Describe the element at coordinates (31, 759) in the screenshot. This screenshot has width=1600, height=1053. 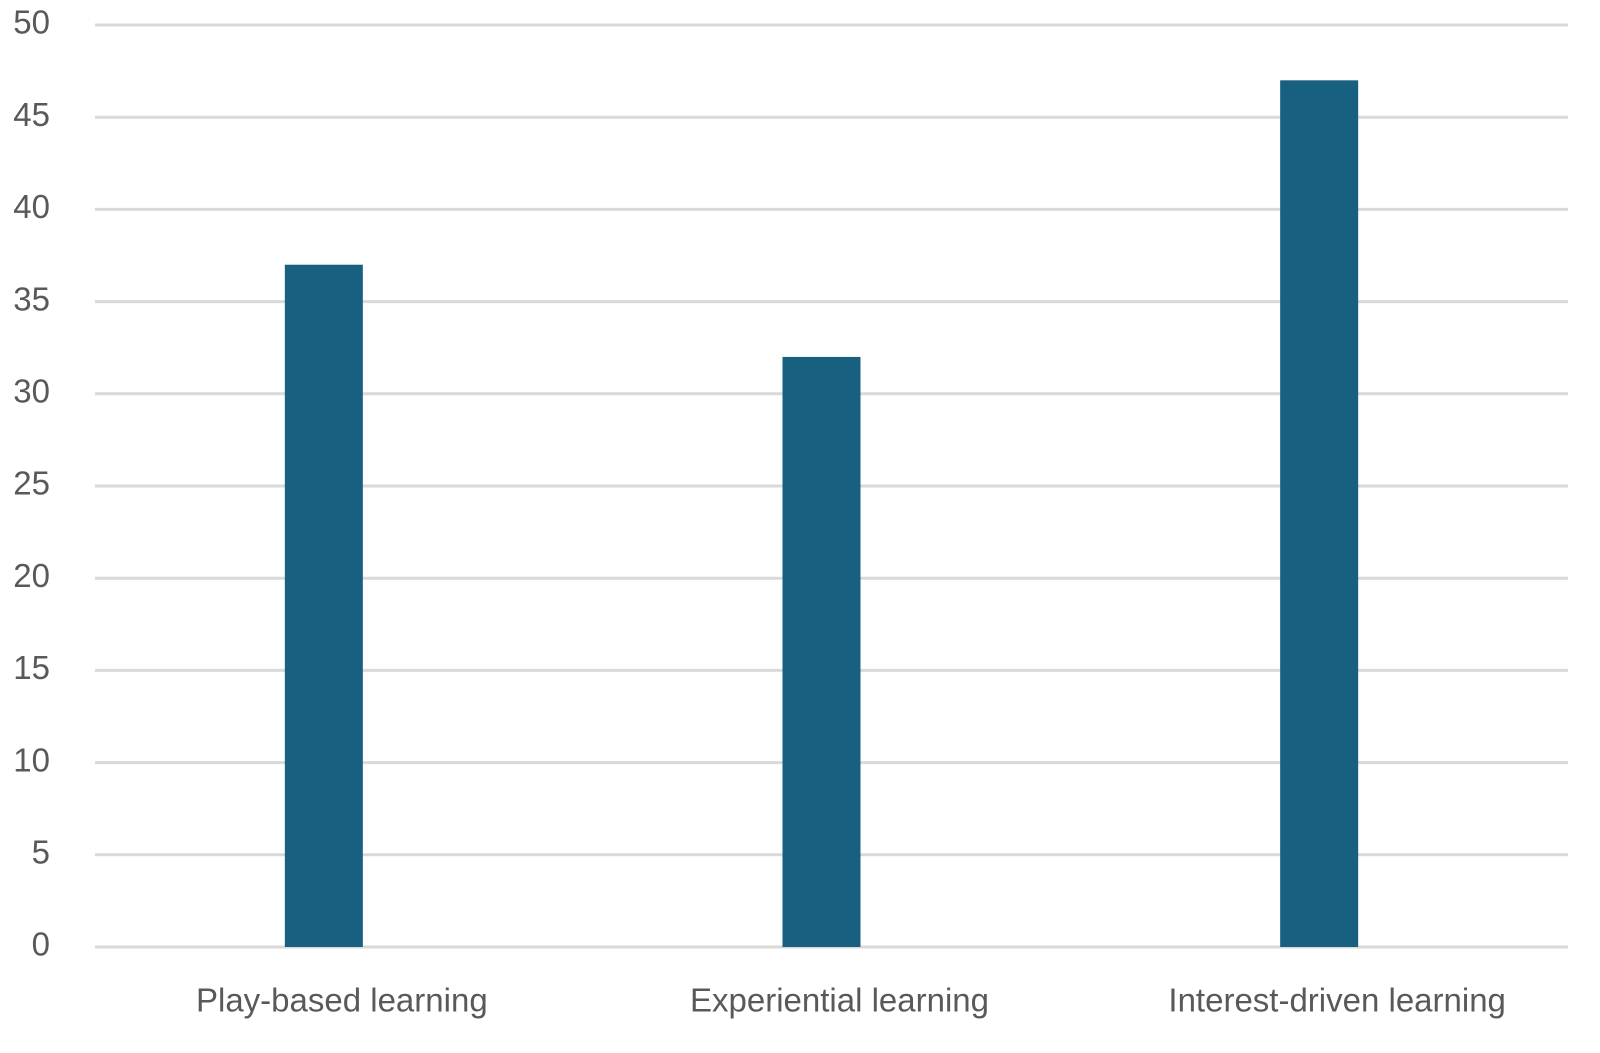
I see `y-tick-label: 10` at that location.